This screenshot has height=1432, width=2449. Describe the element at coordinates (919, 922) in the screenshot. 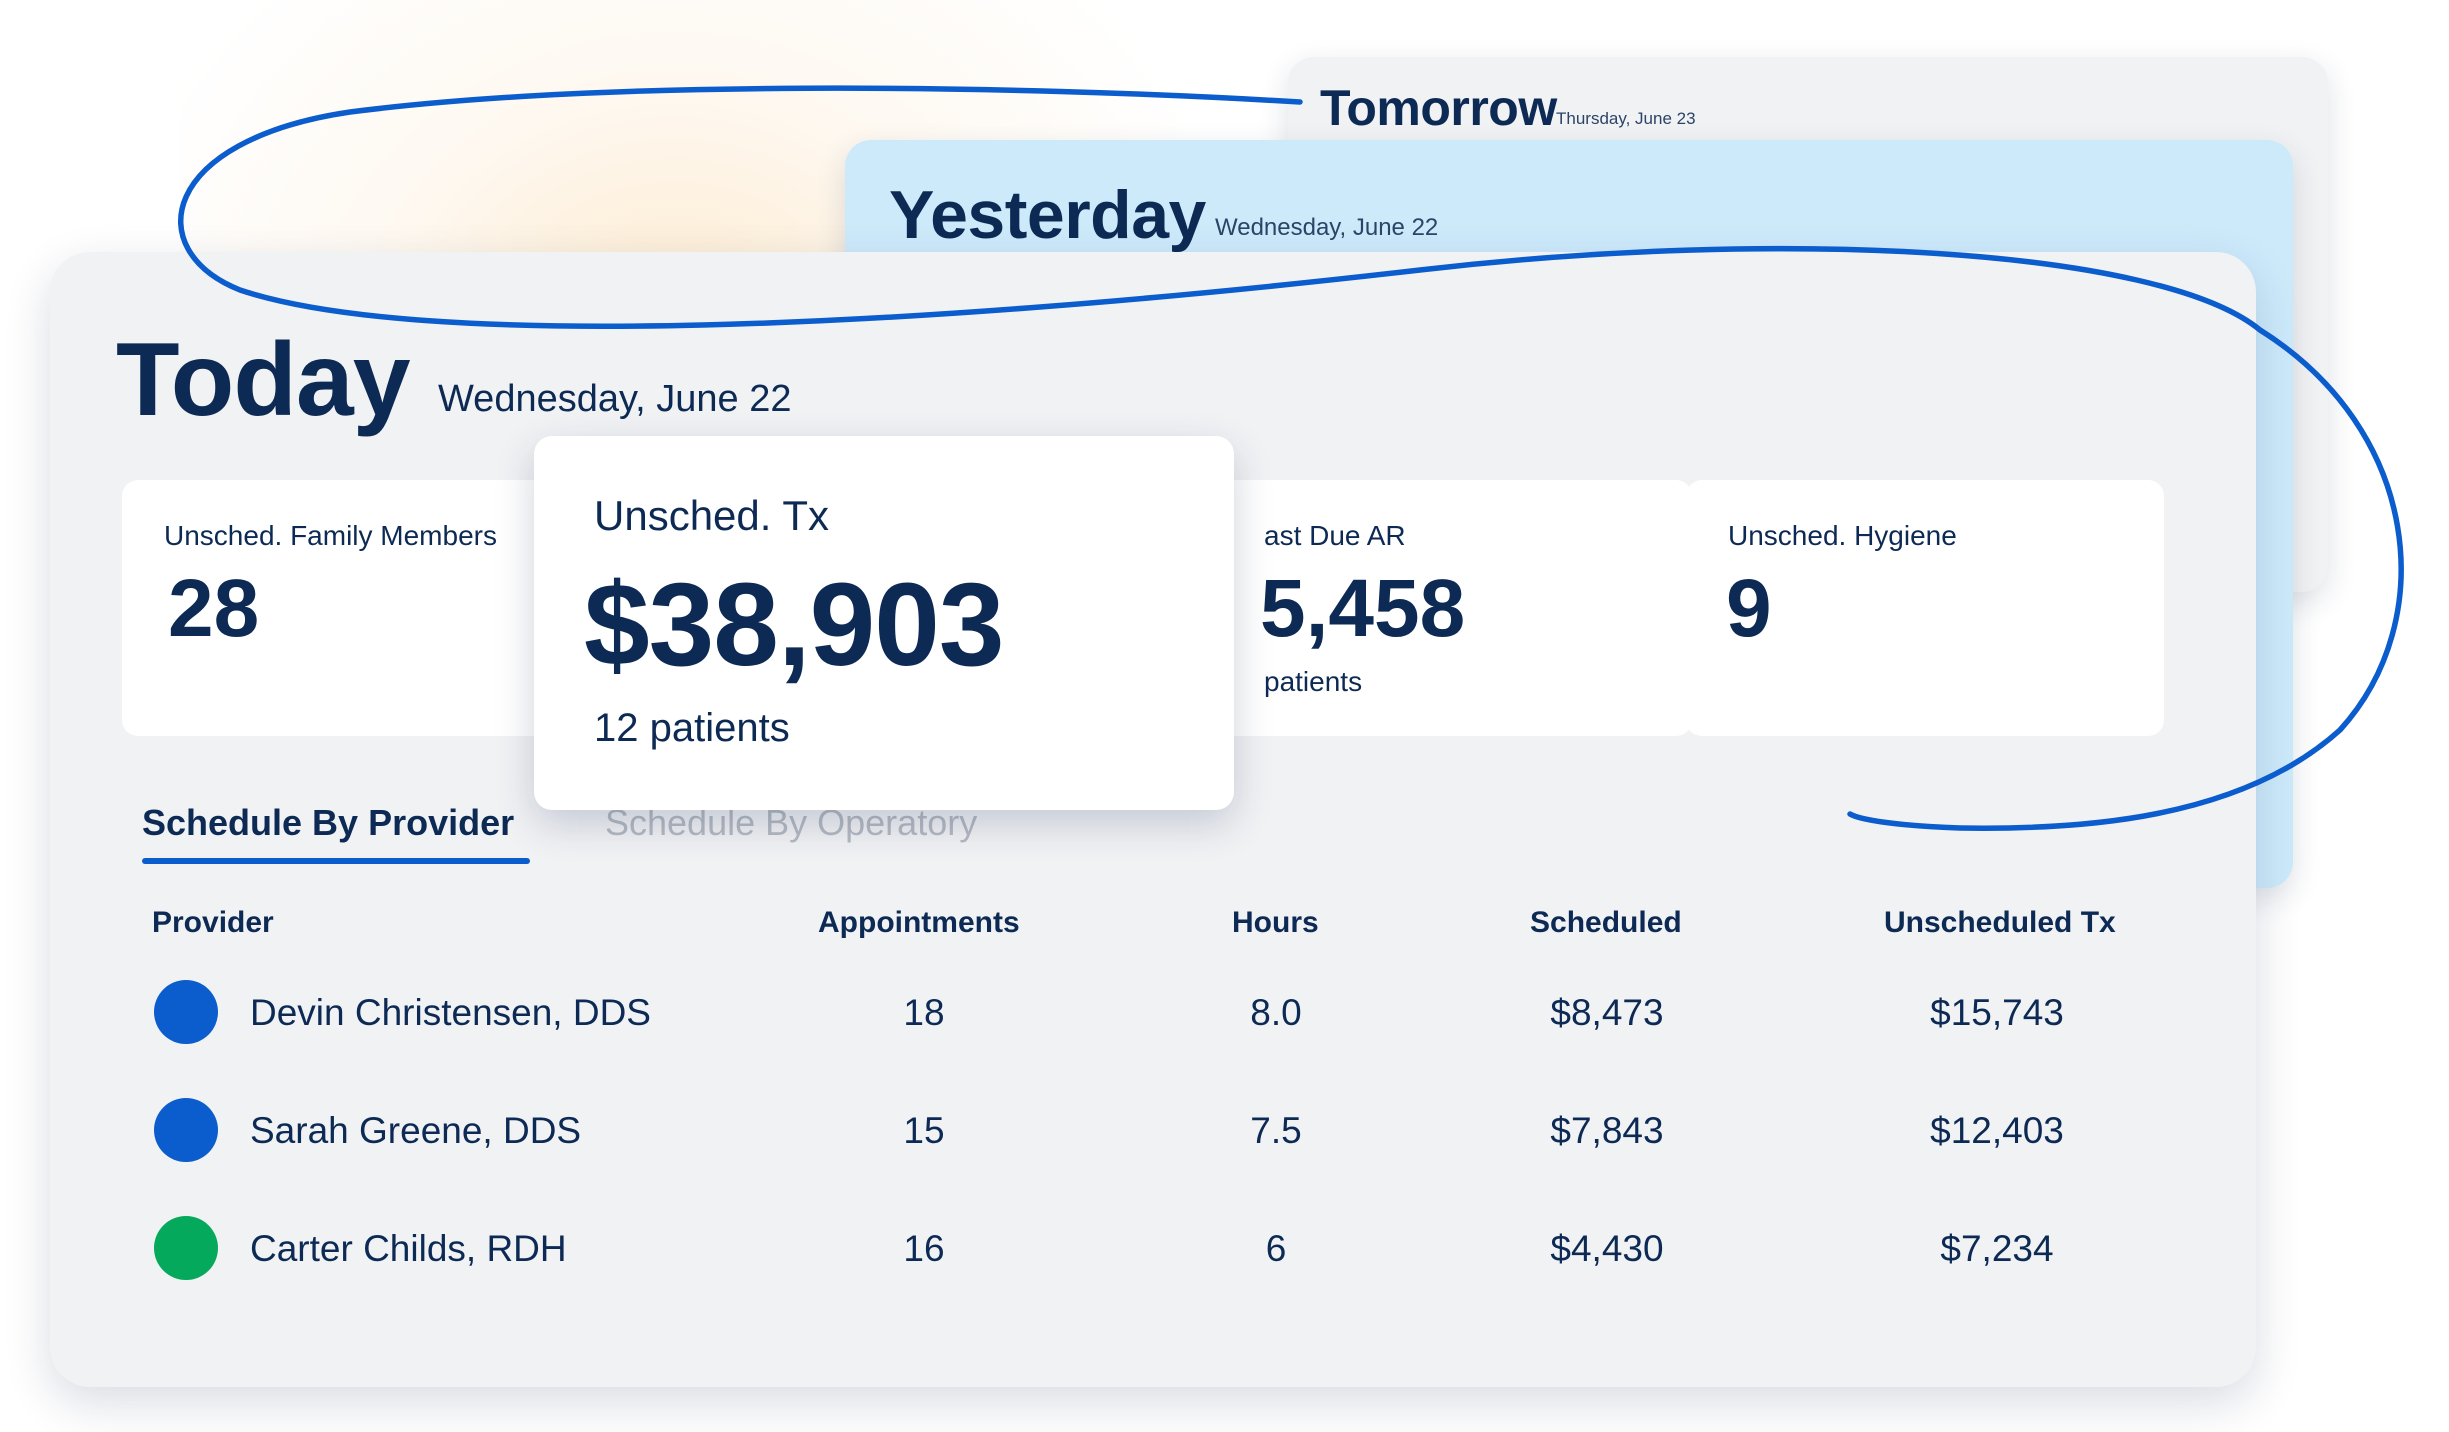

I see `col-header-appointments: Appointments` at that location.